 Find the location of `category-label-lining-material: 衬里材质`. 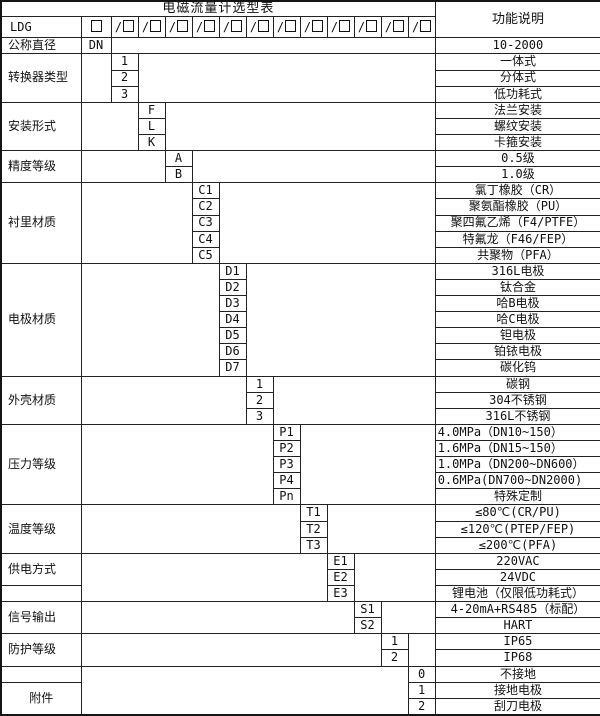

category-label-lining-material: 衬里材质 is located at coordinates (41, 223).